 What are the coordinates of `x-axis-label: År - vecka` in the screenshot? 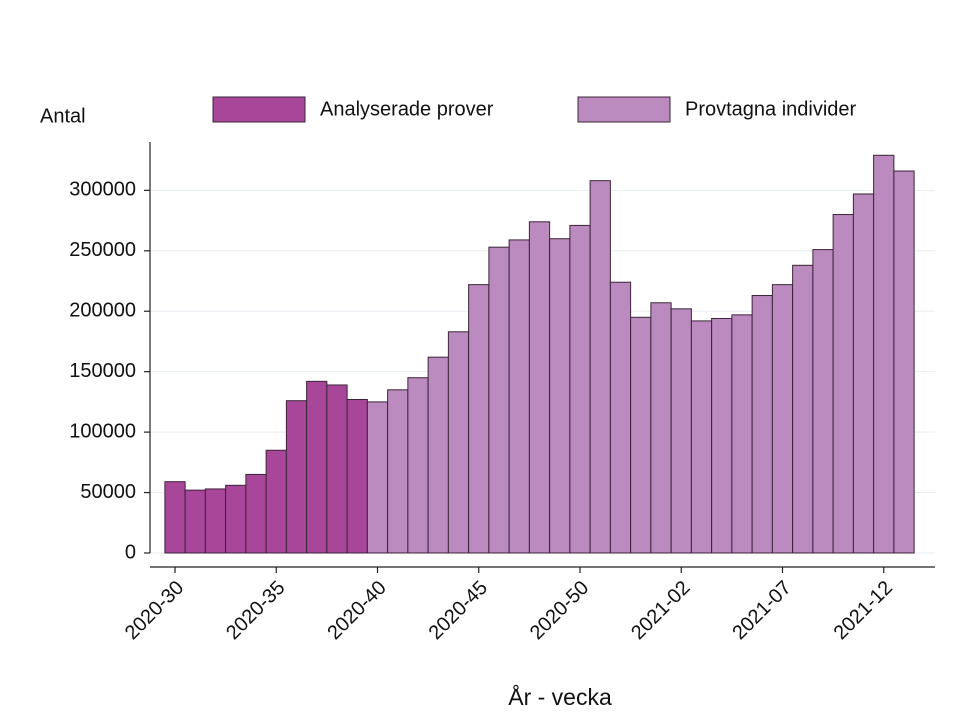 It's located at (560, 696).